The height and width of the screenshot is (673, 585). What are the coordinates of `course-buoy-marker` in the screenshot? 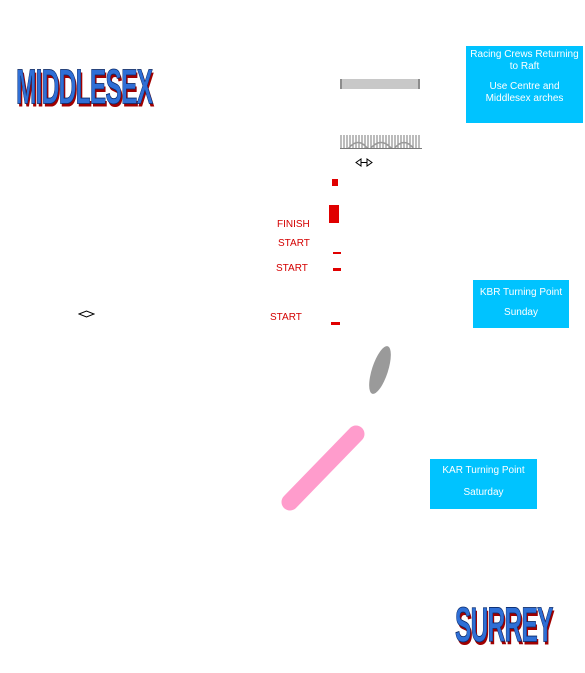 It's located at (335, 182).